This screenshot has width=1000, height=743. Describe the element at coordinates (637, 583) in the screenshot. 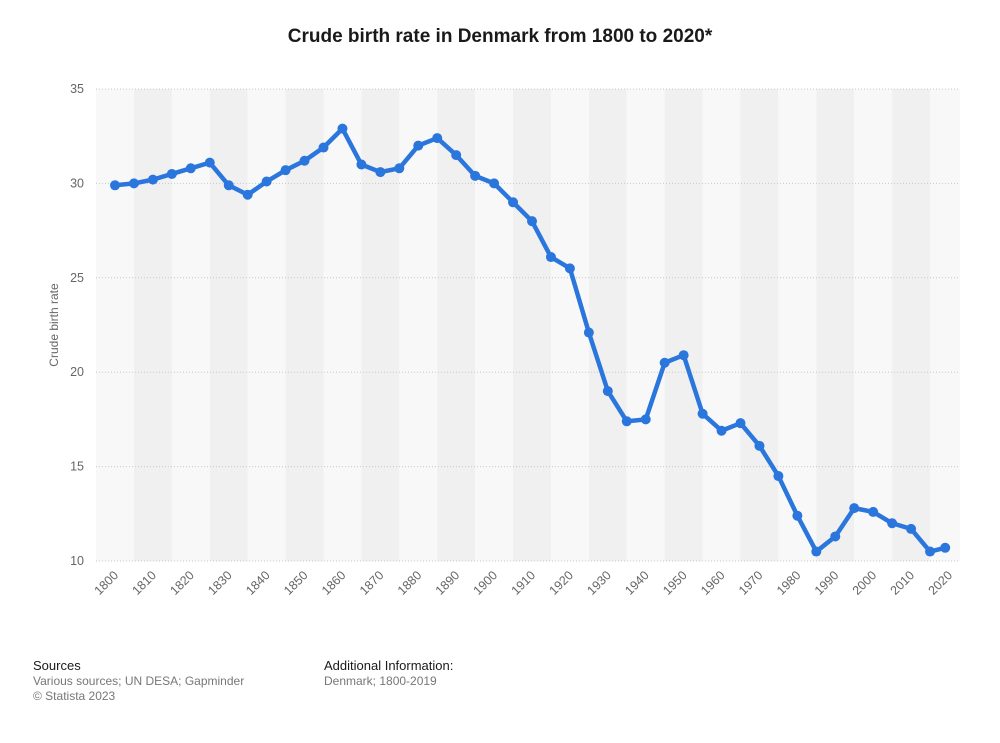

I see `x-tick-label: 1940` at that location.